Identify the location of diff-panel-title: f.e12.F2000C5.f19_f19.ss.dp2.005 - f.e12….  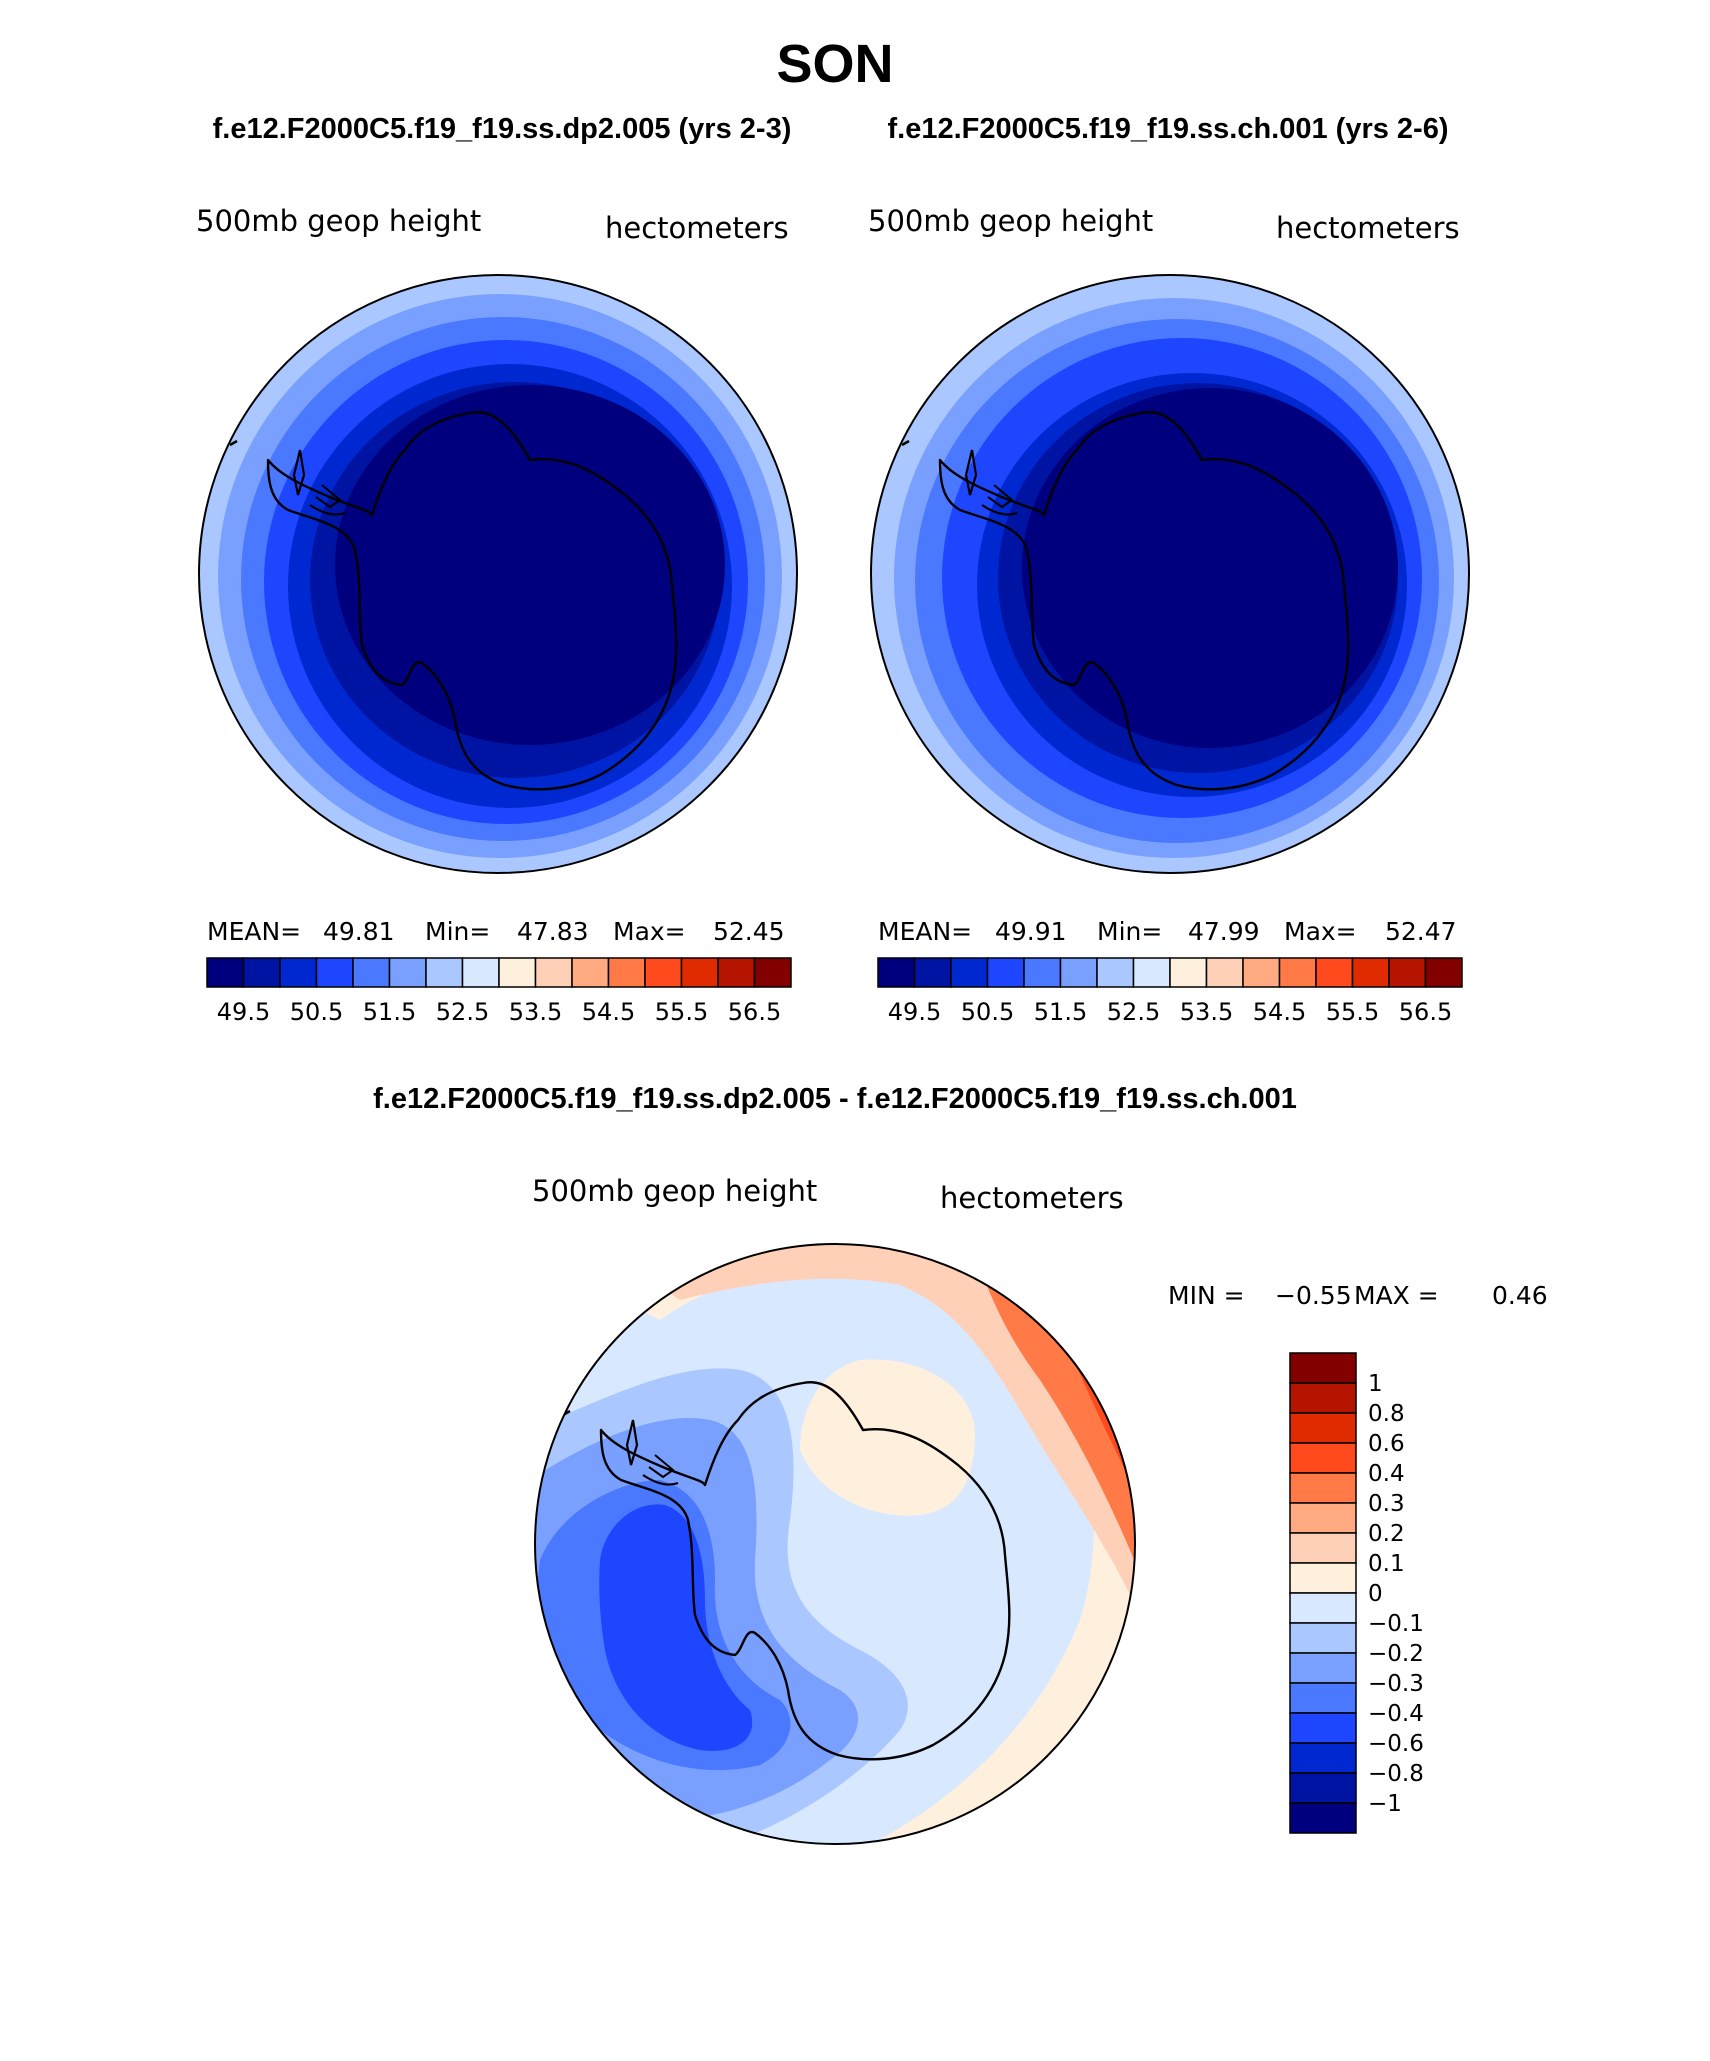
(835, 1099).